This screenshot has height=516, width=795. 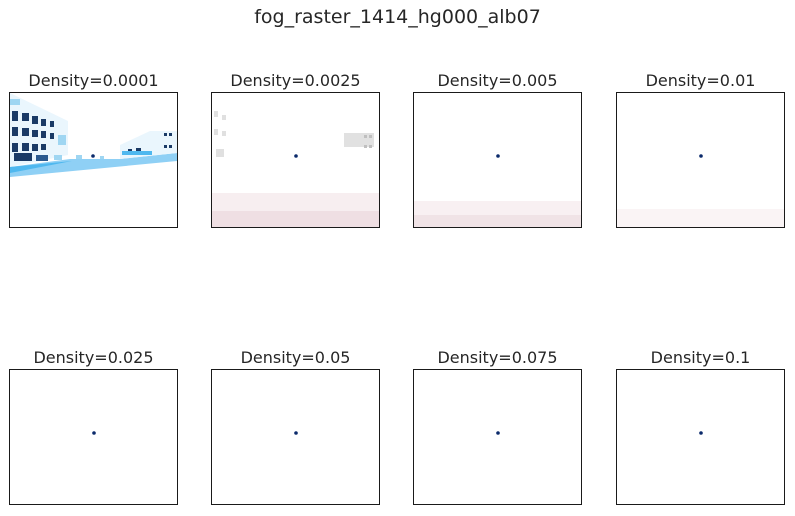 I want to click on panel-title: Density=0.05, so click(x=295, y=357).